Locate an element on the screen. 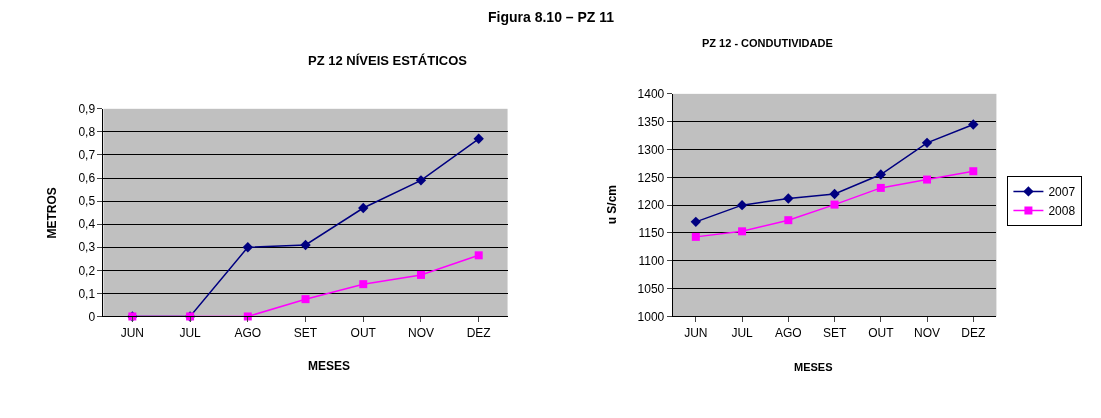  y-tick-label: 0 is located at coordinates (92, 316).